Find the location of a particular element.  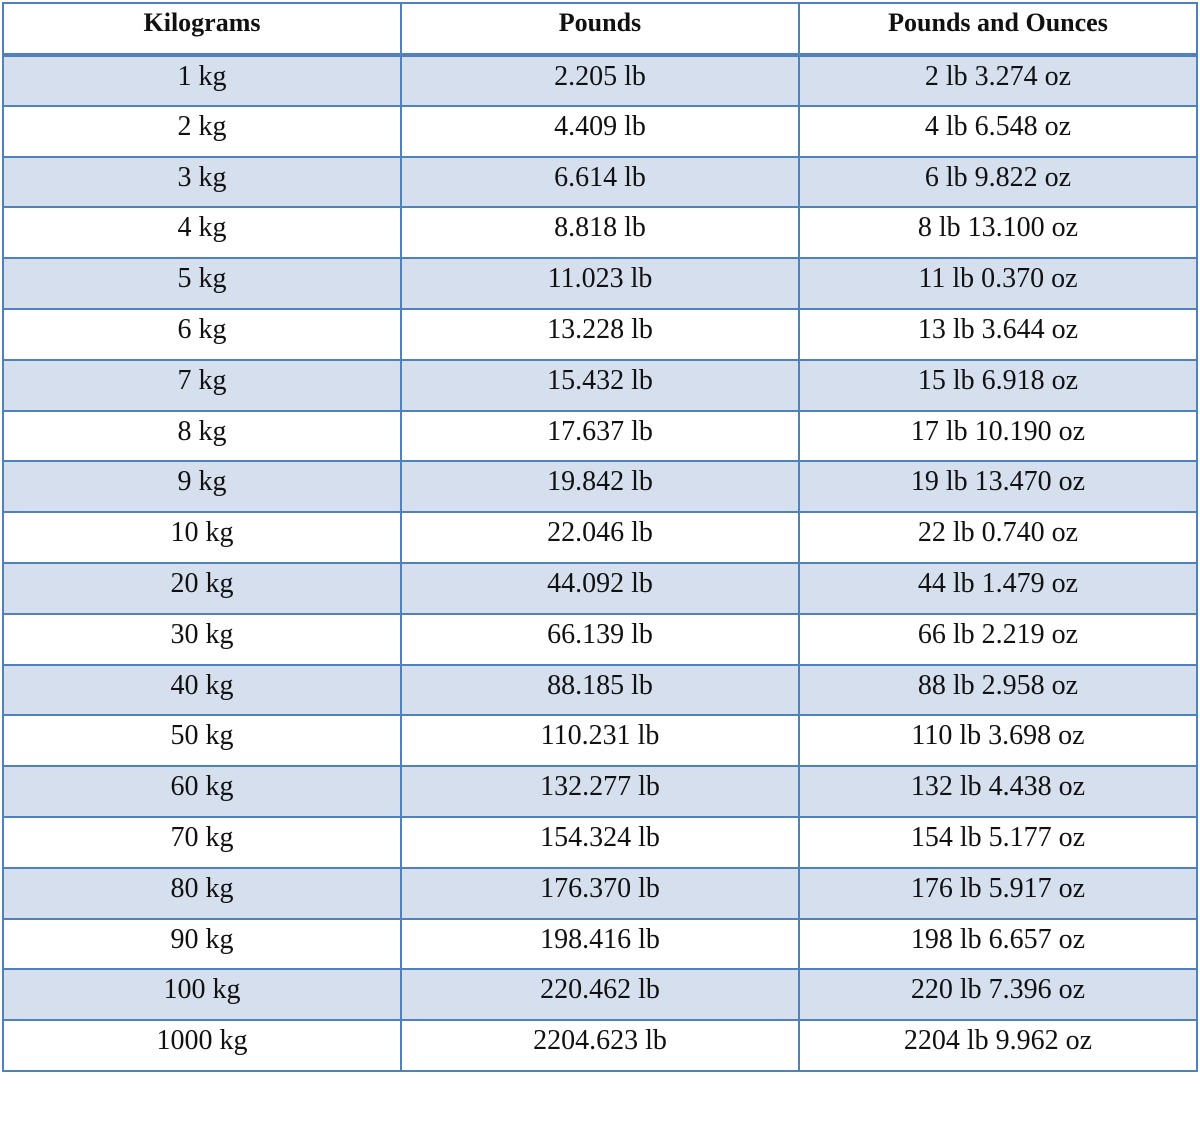

cell-pounds-ounces: 4 lb 6.548 oz is located at coordinates (998, 131).